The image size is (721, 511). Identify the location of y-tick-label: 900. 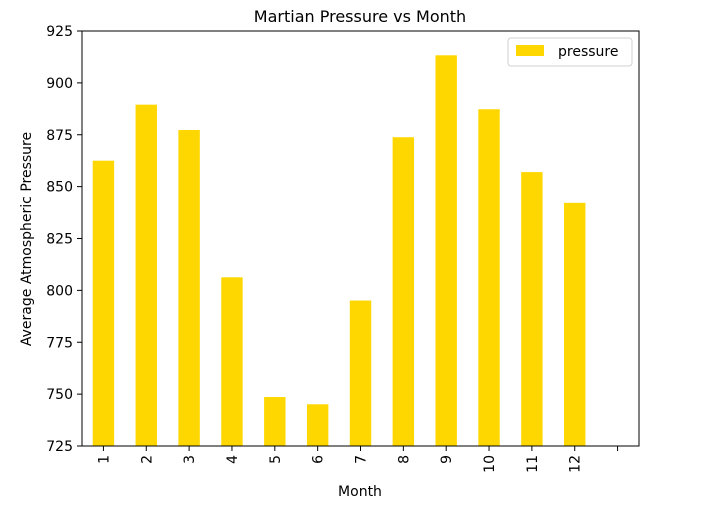
(59, 84).